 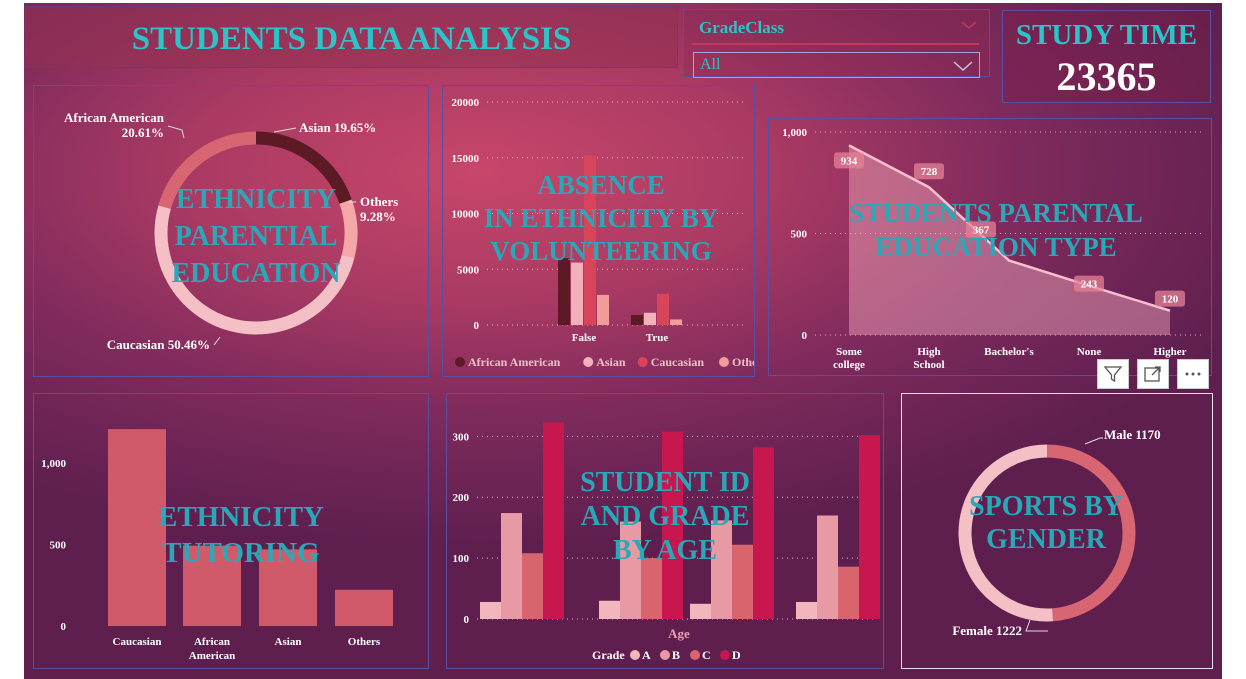 What do you see at coordinates (364, 642) in the screenshot?
I see `x-tick-label: Others` at bounding box center [364, 642].